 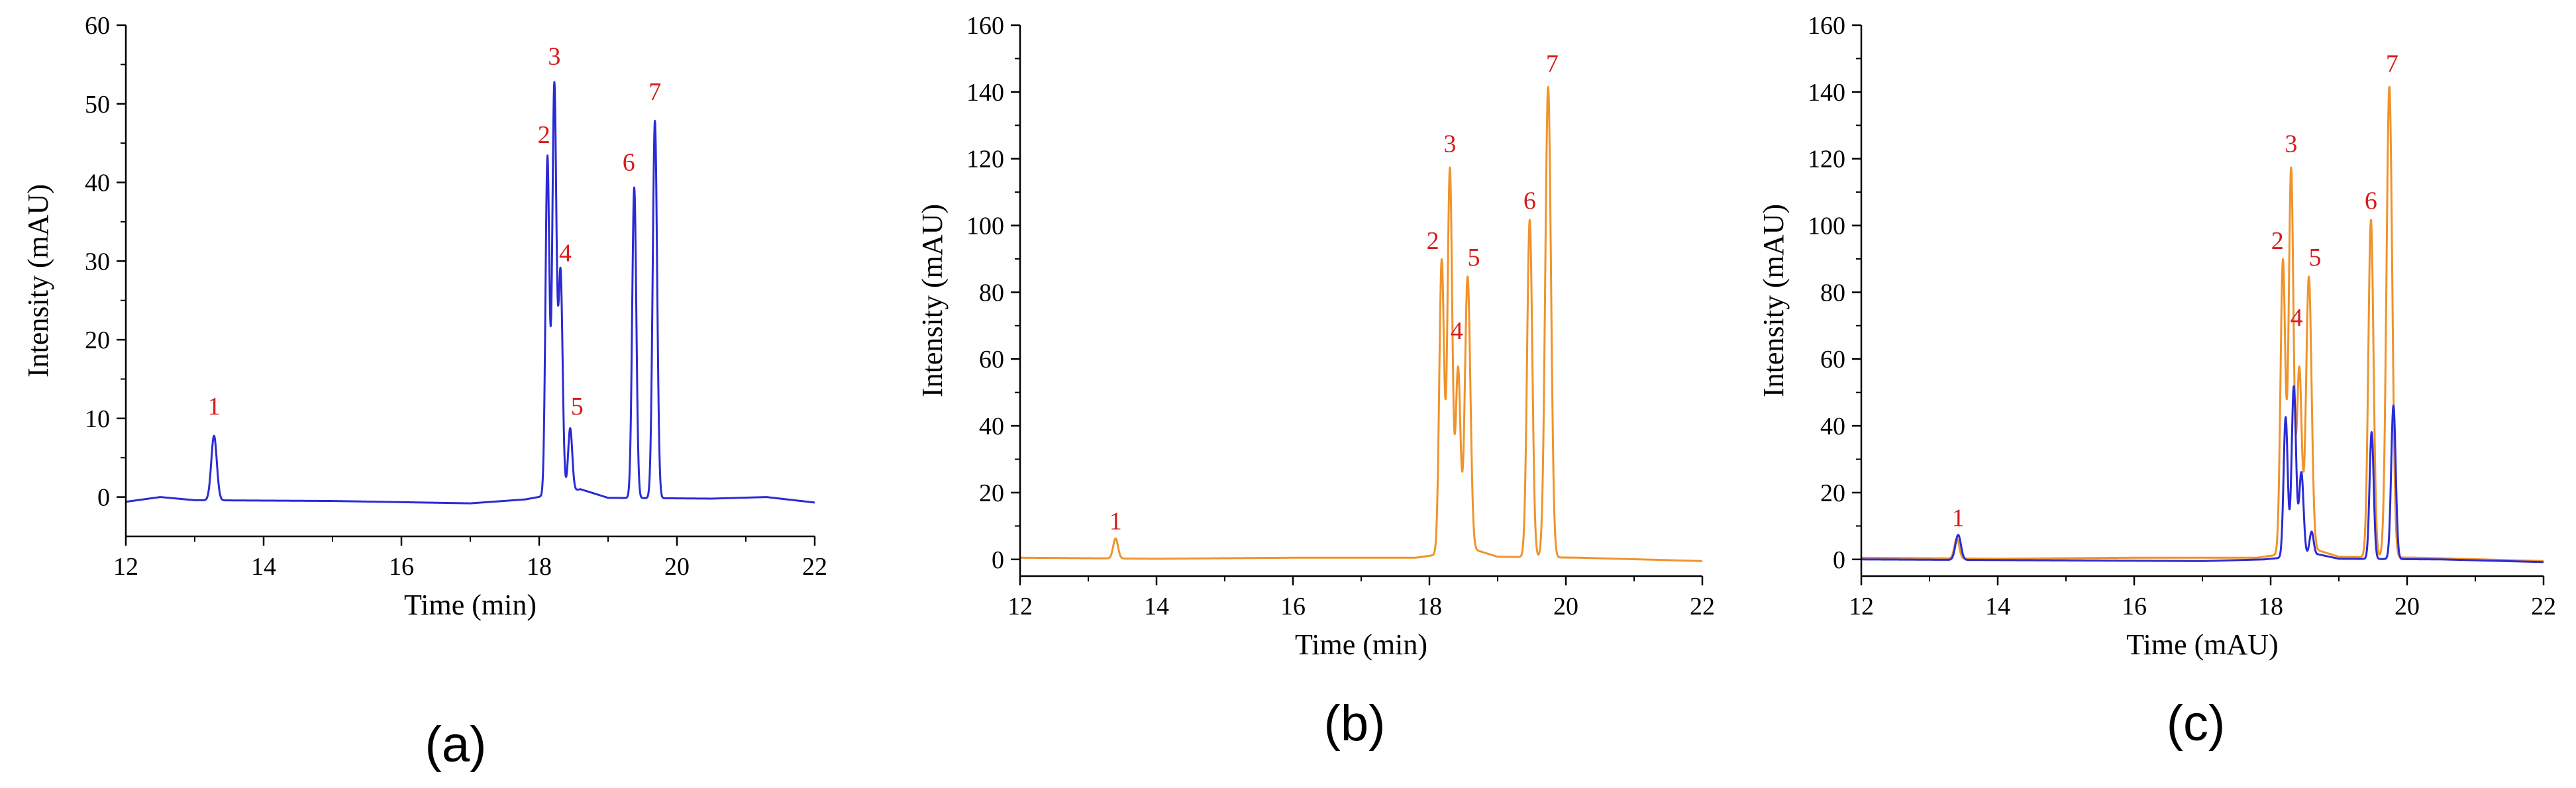 I want to click on x-axis-title: Time (mAU), so click(x=2202, y=644).